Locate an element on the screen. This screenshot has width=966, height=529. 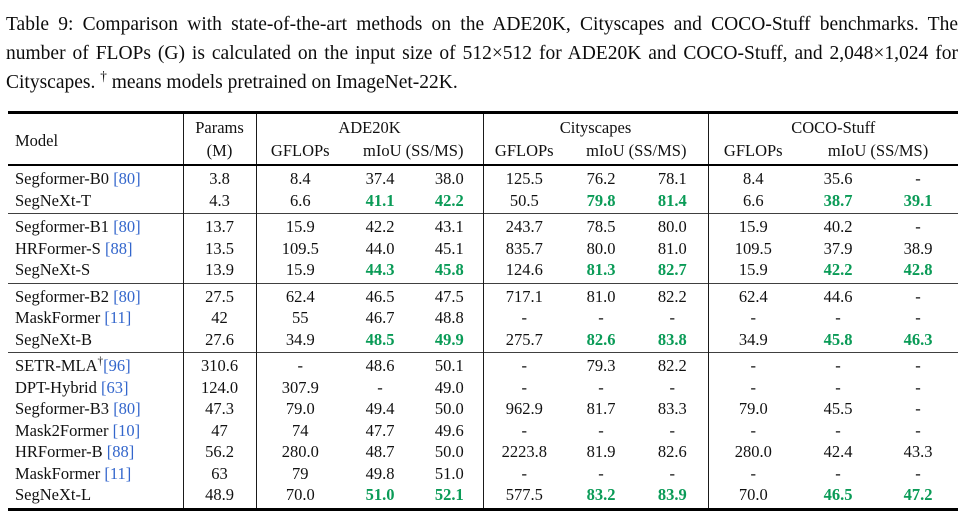
params-m-cell: 13.5 is located at coordinates (219, 248).